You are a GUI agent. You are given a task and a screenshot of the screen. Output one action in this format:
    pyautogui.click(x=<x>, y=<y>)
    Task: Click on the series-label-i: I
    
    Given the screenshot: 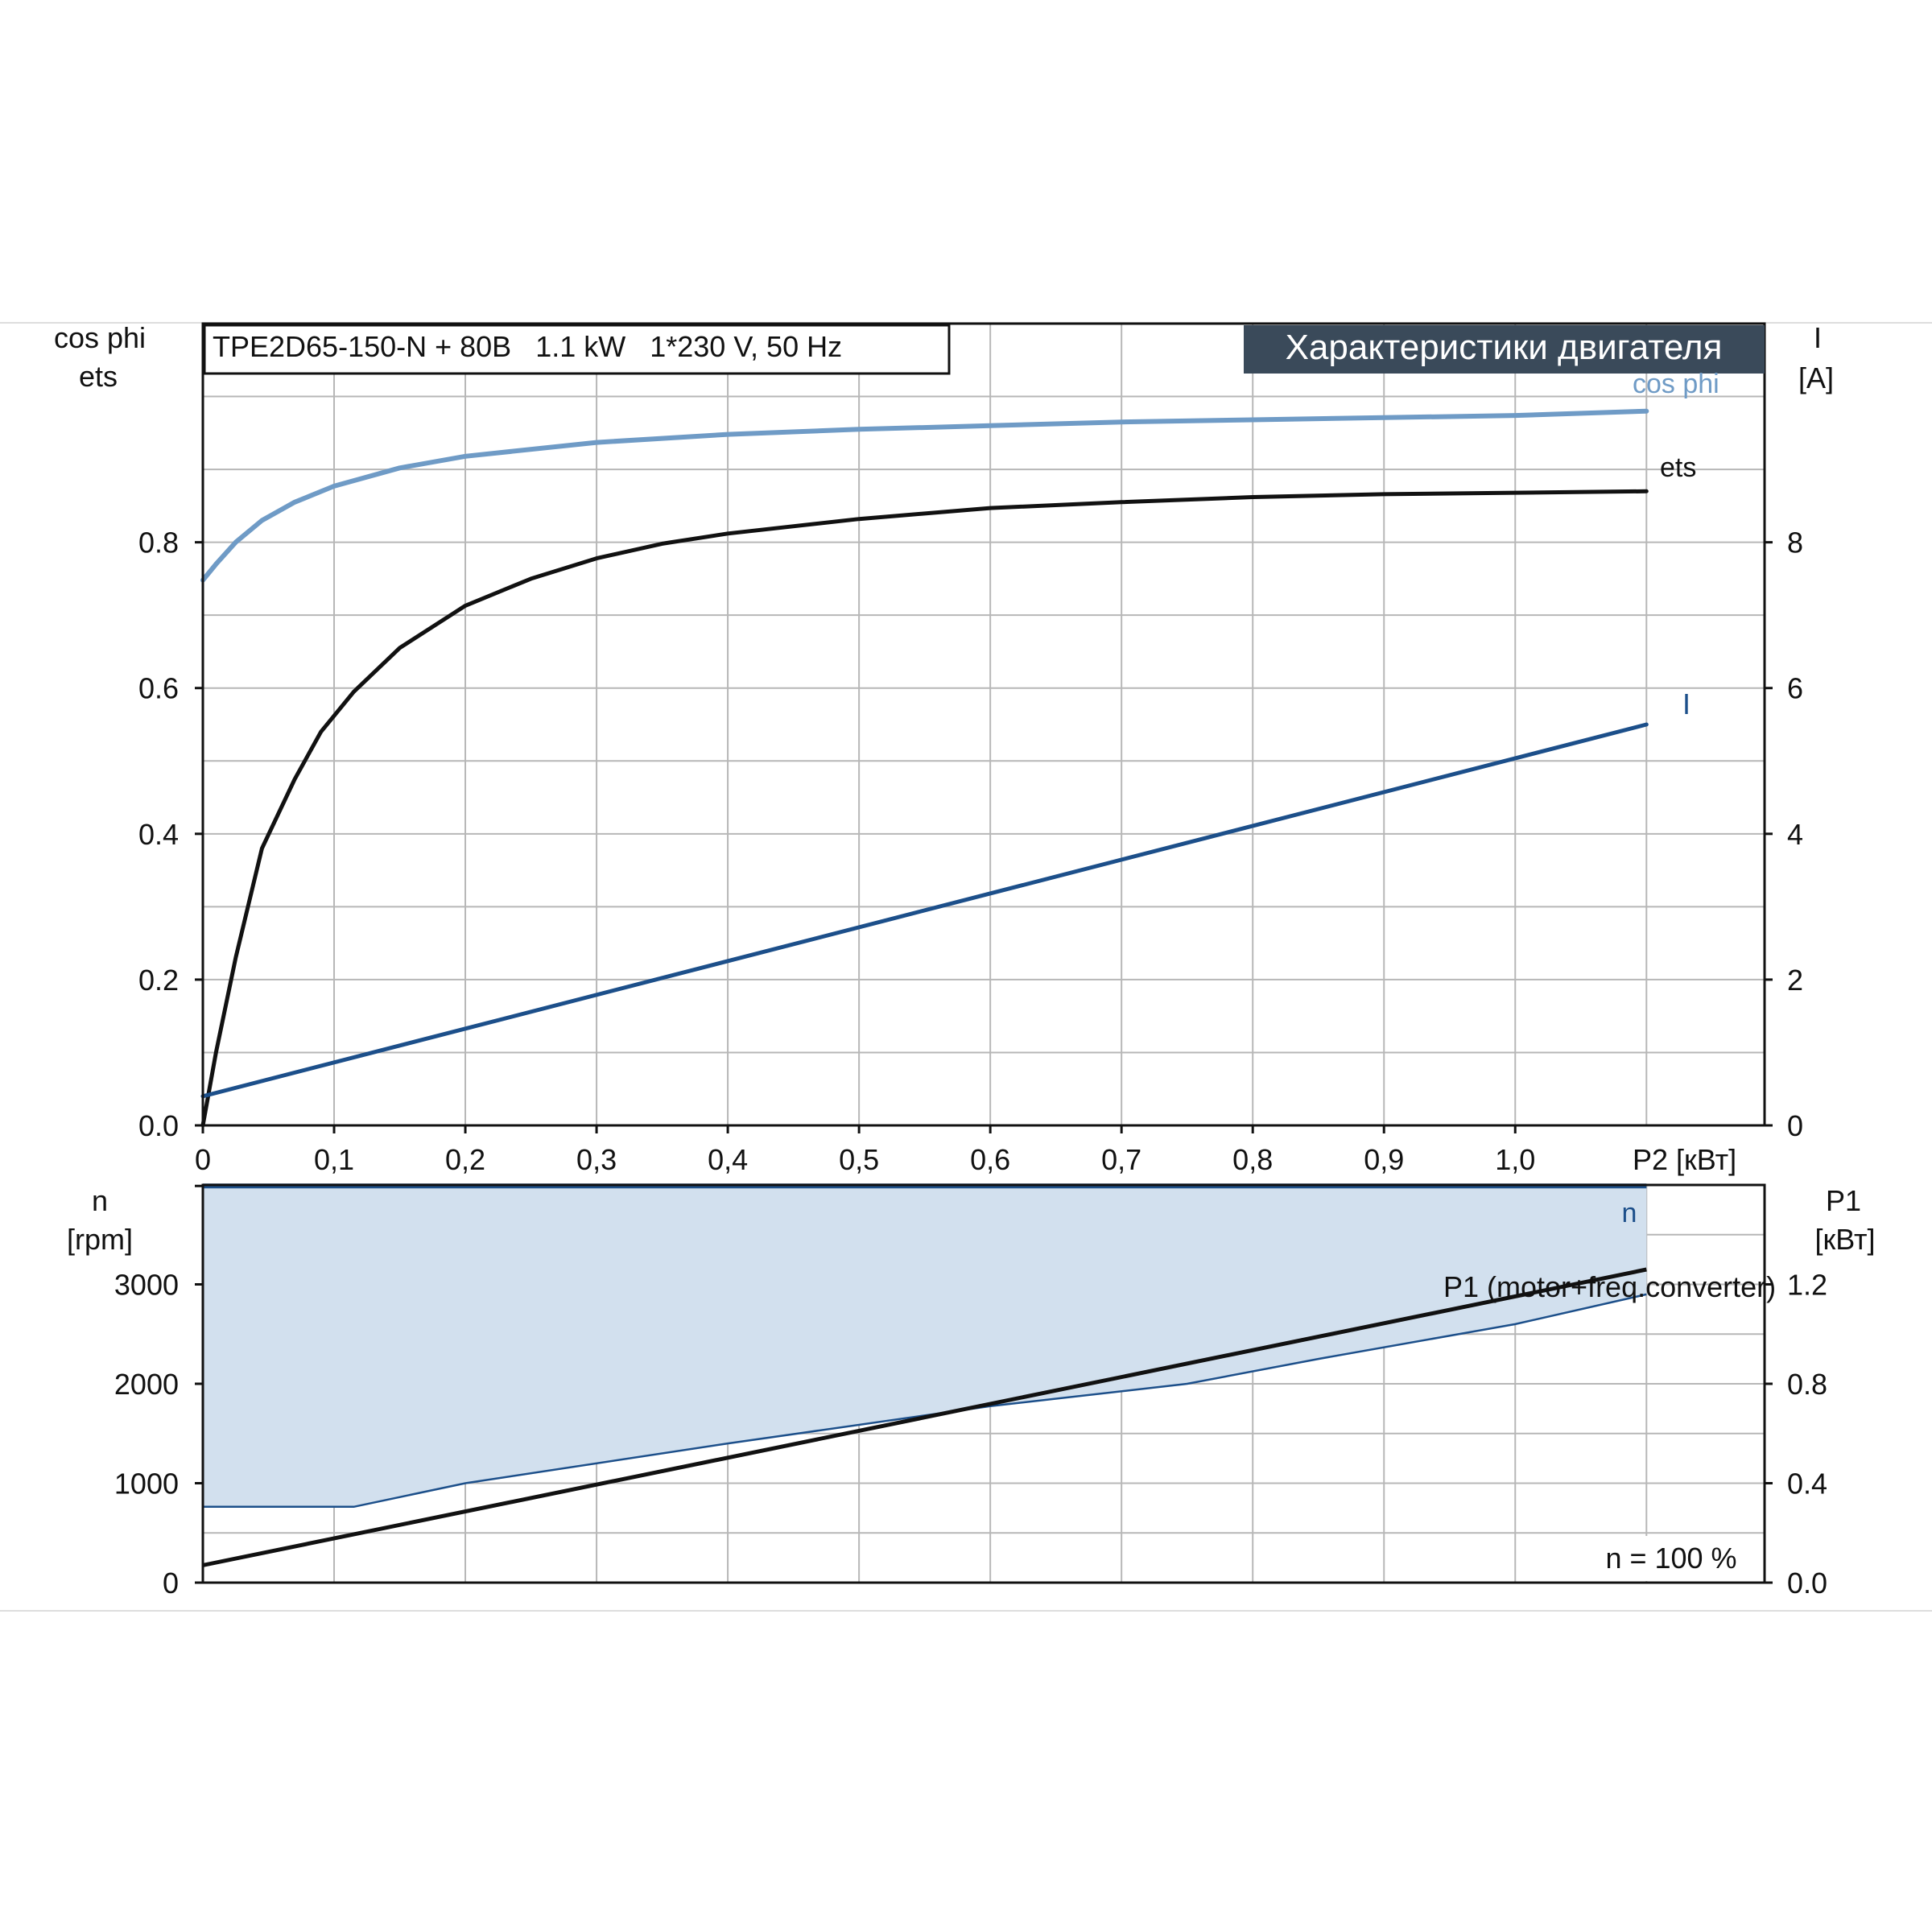 What is the action you would take?
    pyautogui.click(x=1686, y=703)
    